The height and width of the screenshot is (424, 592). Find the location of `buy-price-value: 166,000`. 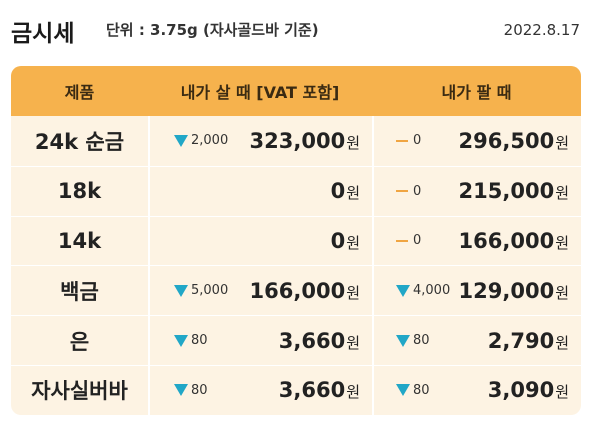

buy-price-value: 166,000 is located at coordinates (297, 290).